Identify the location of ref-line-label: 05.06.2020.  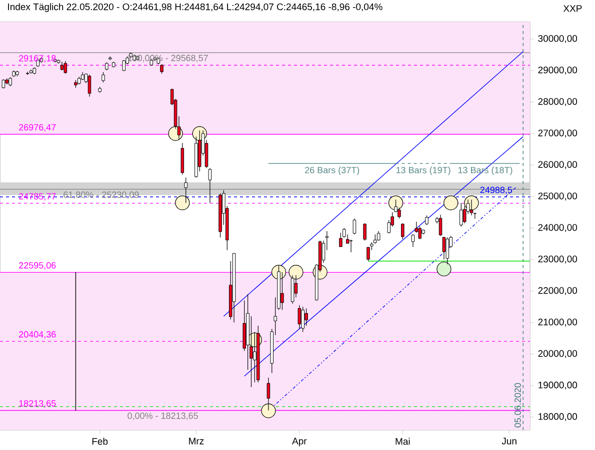
(517, 405).